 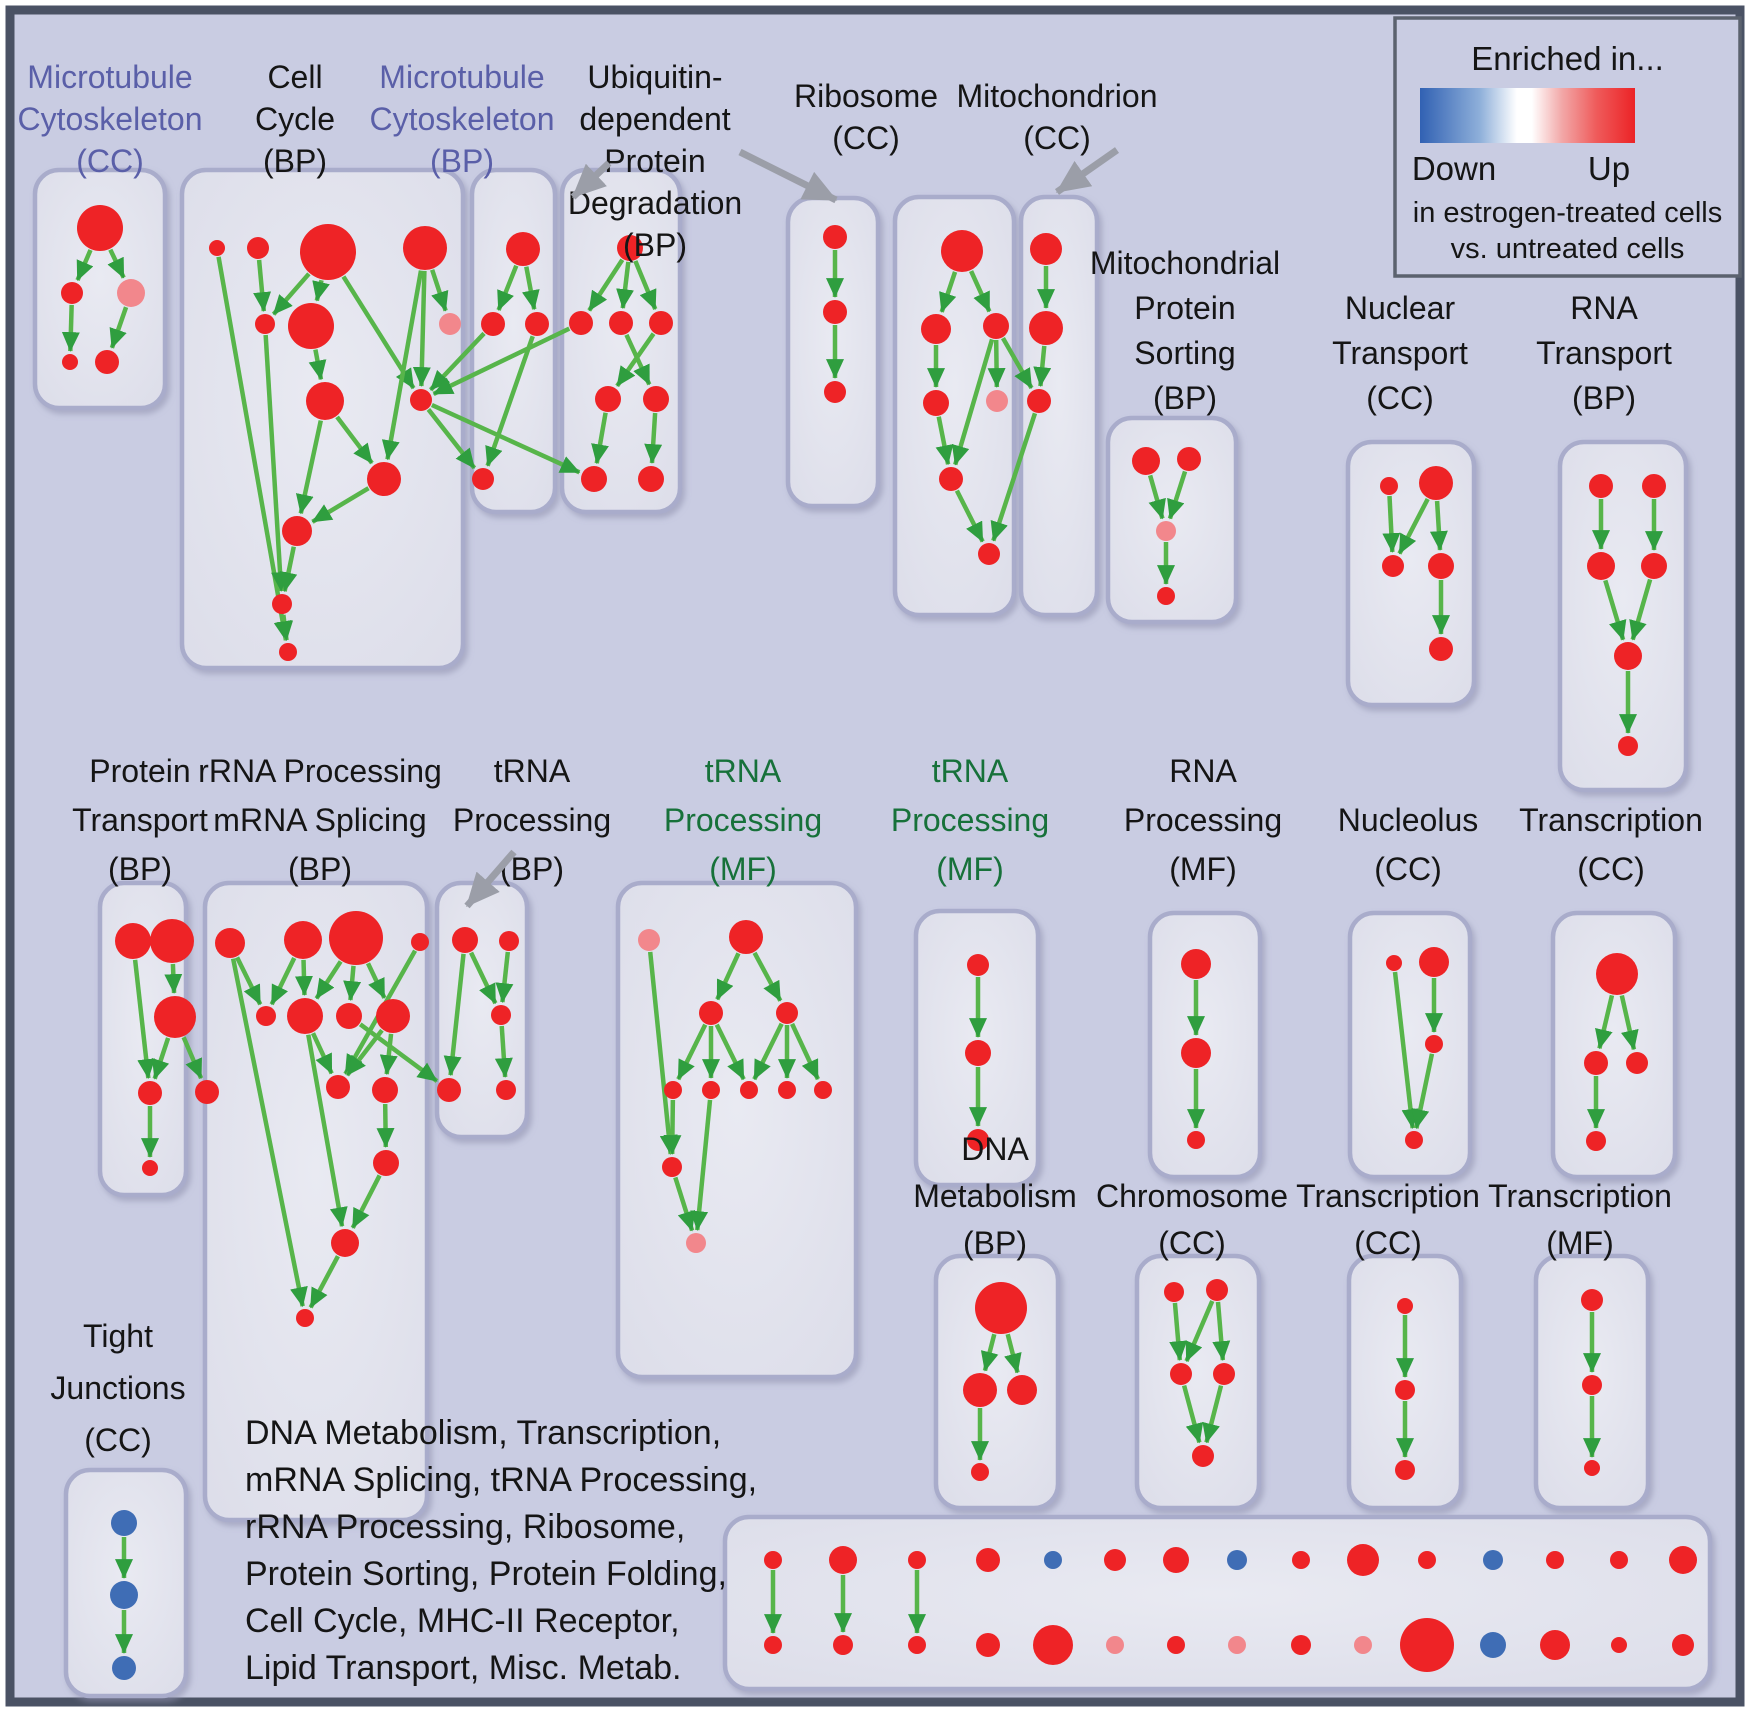 I want to click on go-node-s4-red, so click(x=980, y=1472).